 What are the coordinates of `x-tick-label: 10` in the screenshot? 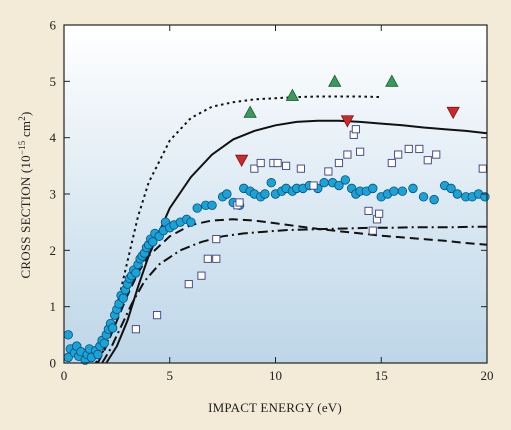 It's located at (275, 375).